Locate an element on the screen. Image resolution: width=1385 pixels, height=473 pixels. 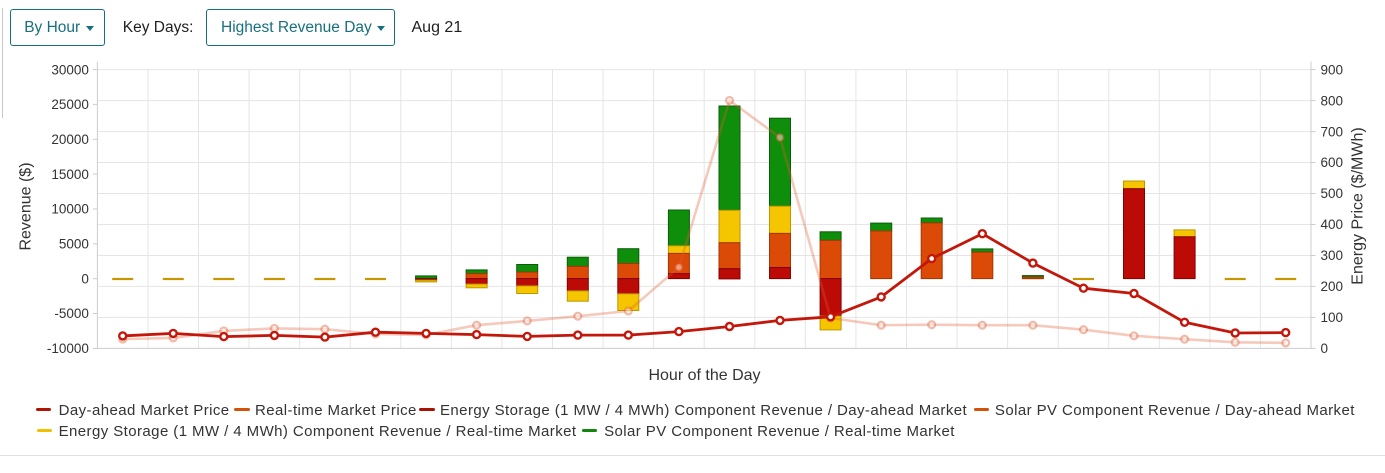
svg-text: 800 is located at coordinates (1332, 100).